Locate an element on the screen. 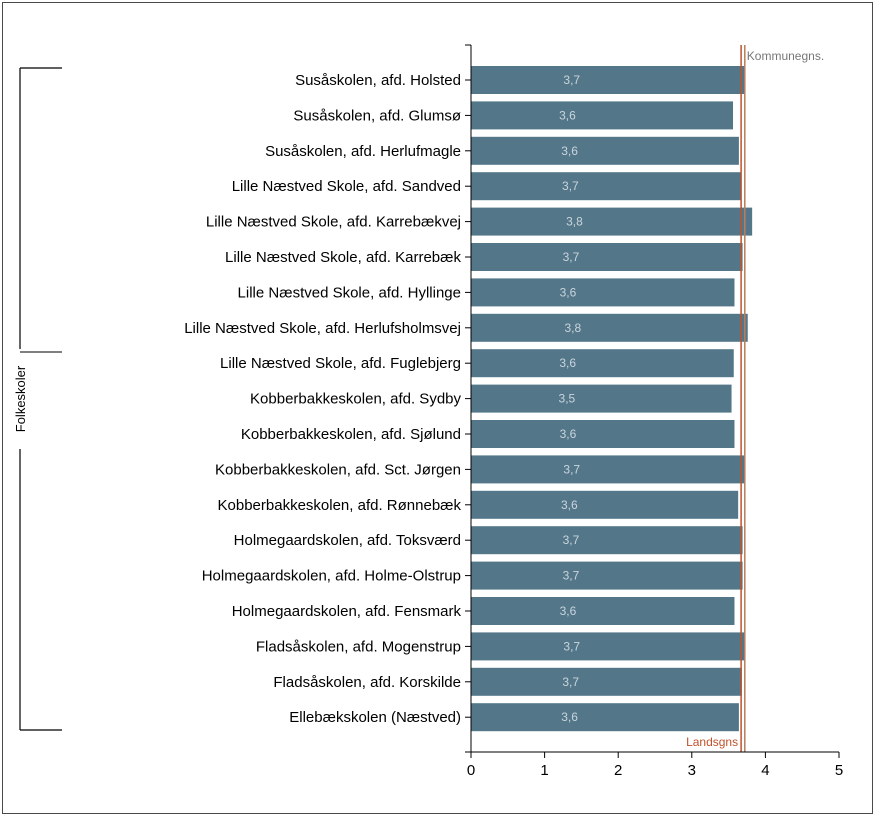  x-tick-label: 0 is located at coordinates (471, 770).